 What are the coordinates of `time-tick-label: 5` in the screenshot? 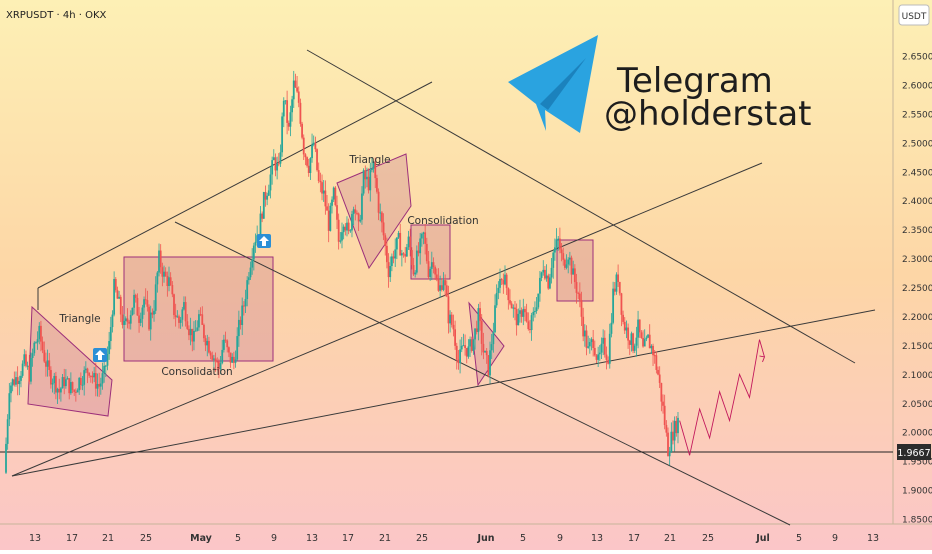 It's located at (799, 538).